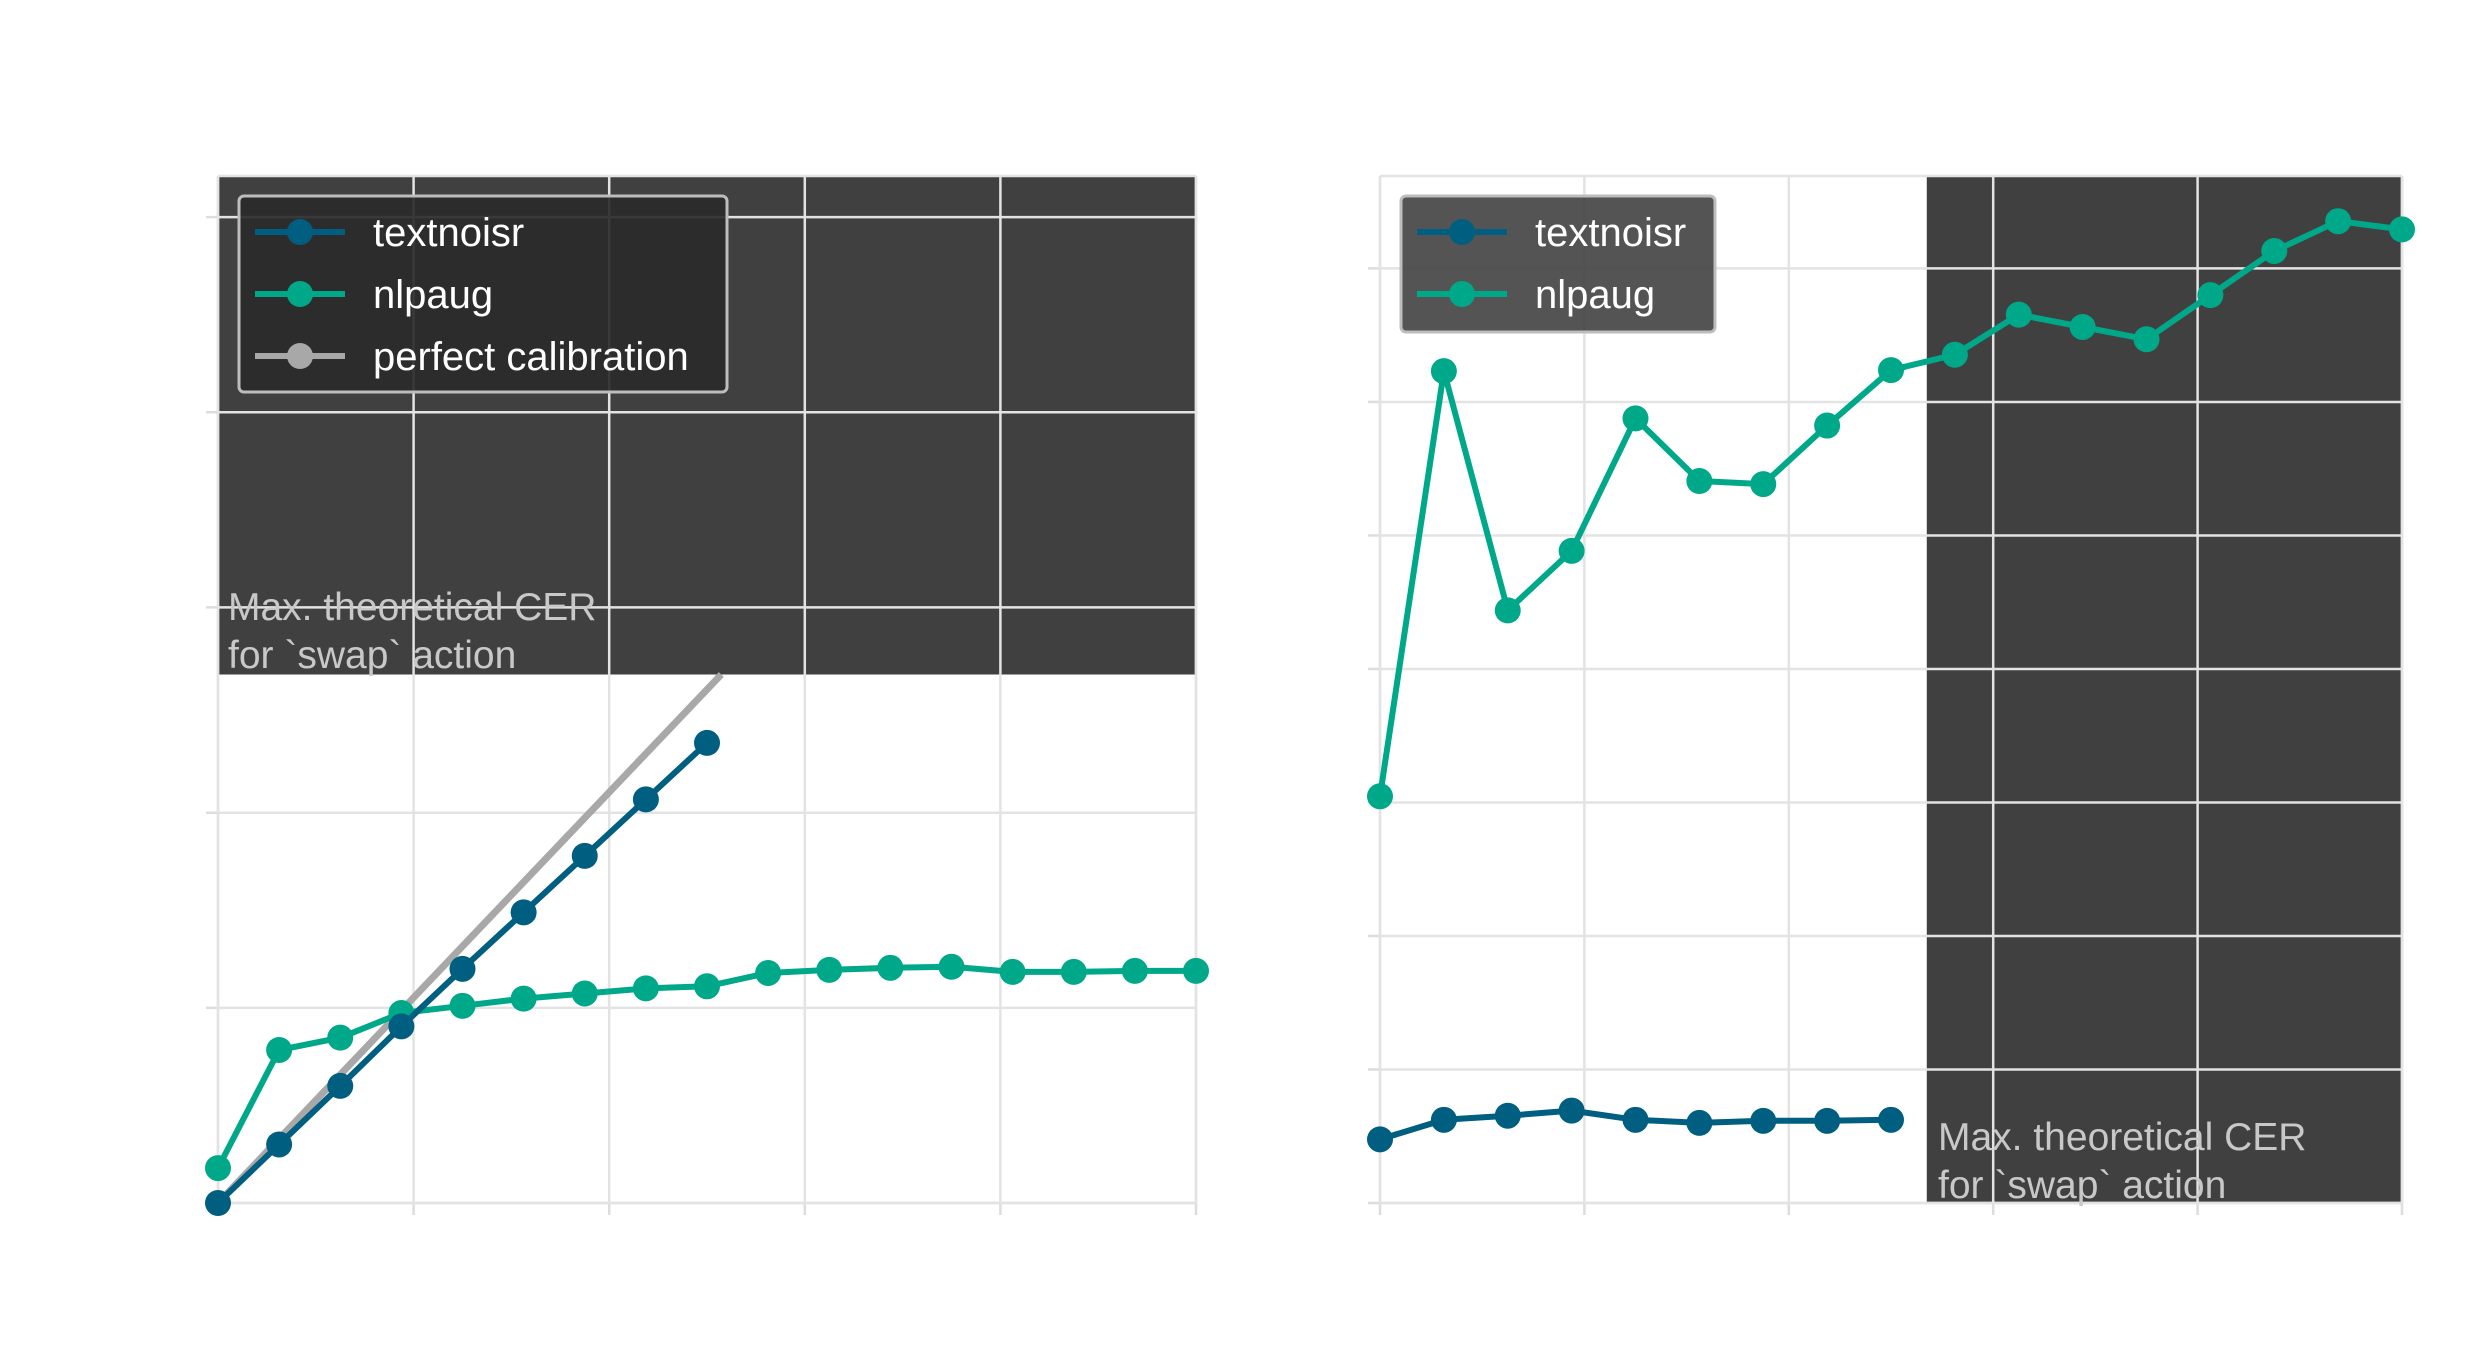  I want to click on series-perfect-calibration, so click(469, 939).